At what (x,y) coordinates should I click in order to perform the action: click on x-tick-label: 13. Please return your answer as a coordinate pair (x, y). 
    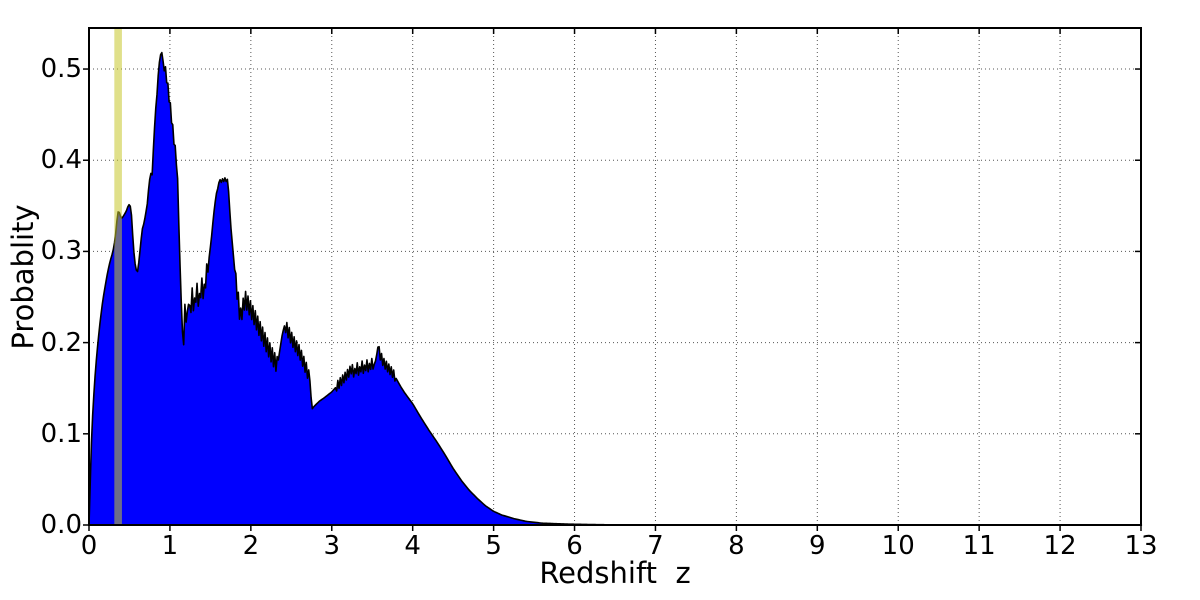
    Looking at the image, I should click on (1141, 546).